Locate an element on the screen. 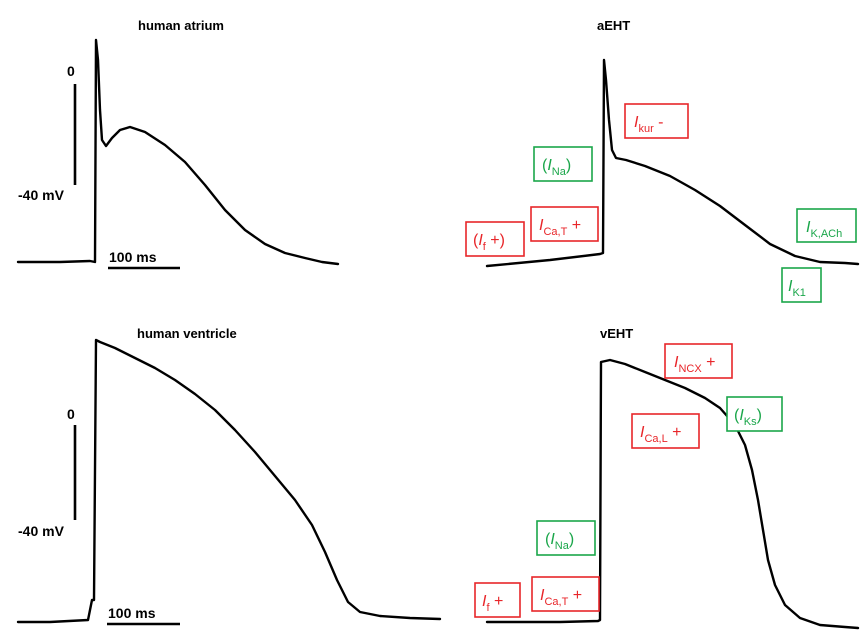 Image resolution: width=860 pixels, height=633 pixels. current-label-ina-v: (INa) is located at coordinates (566, 538).